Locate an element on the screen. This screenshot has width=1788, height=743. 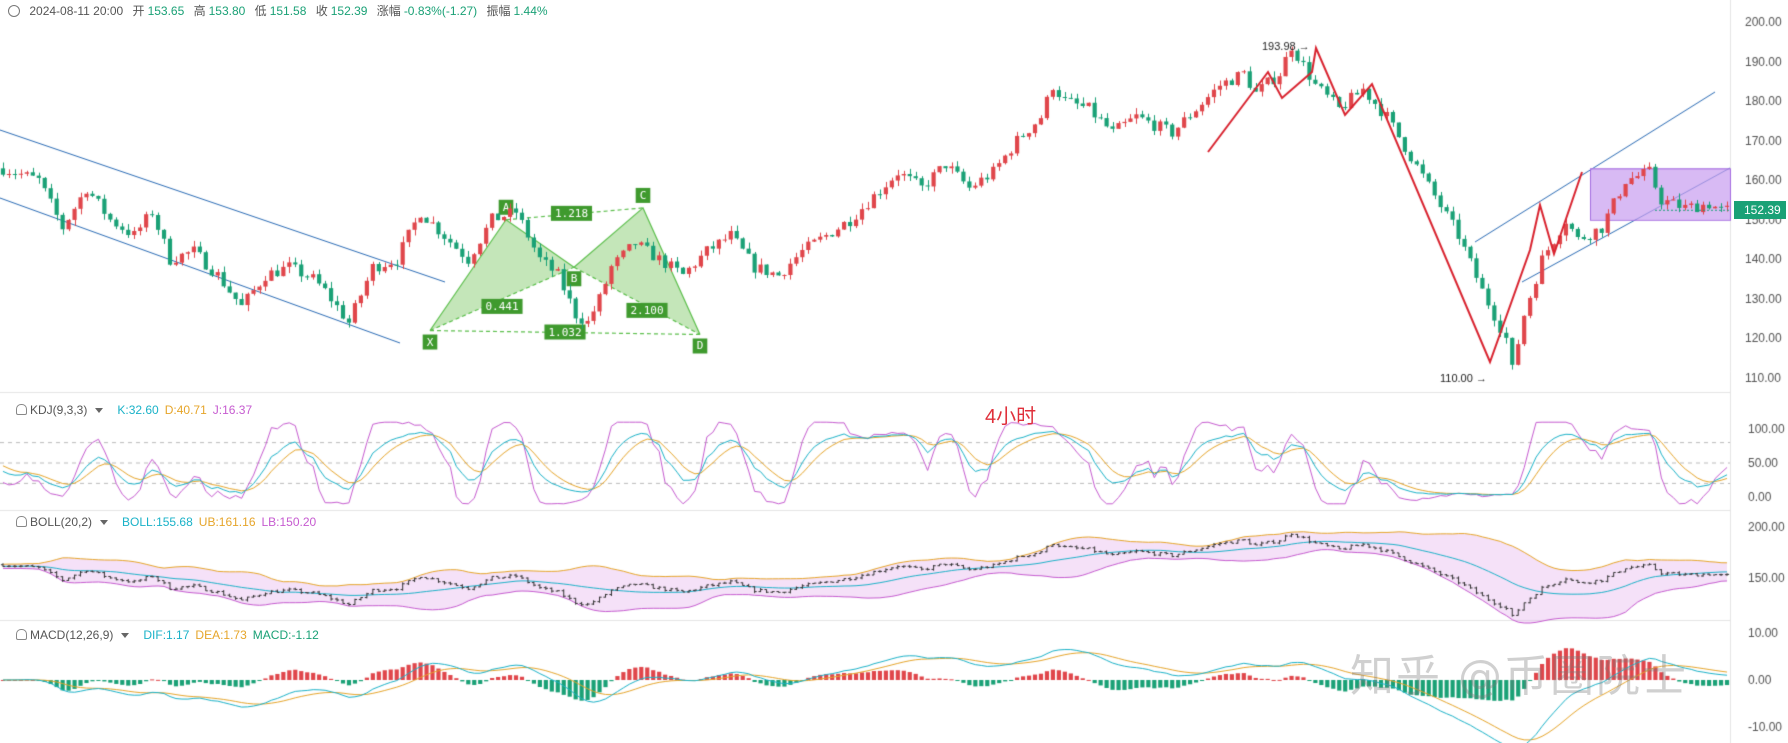
boll-lb: LB:150.20 is located at coordinates (289, 522).